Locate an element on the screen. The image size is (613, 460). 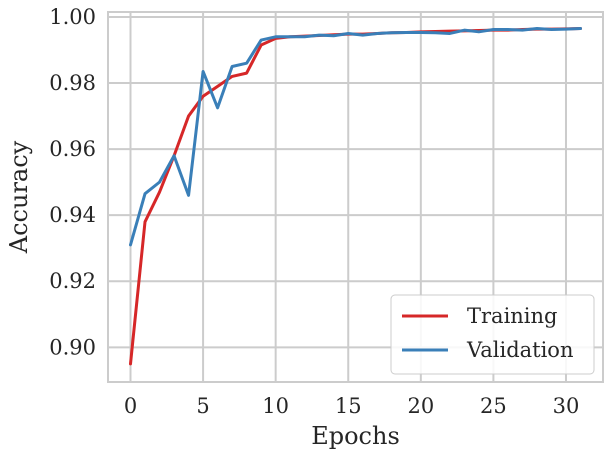
x-axis-title: Epochs is located at coordinates (355, 436).